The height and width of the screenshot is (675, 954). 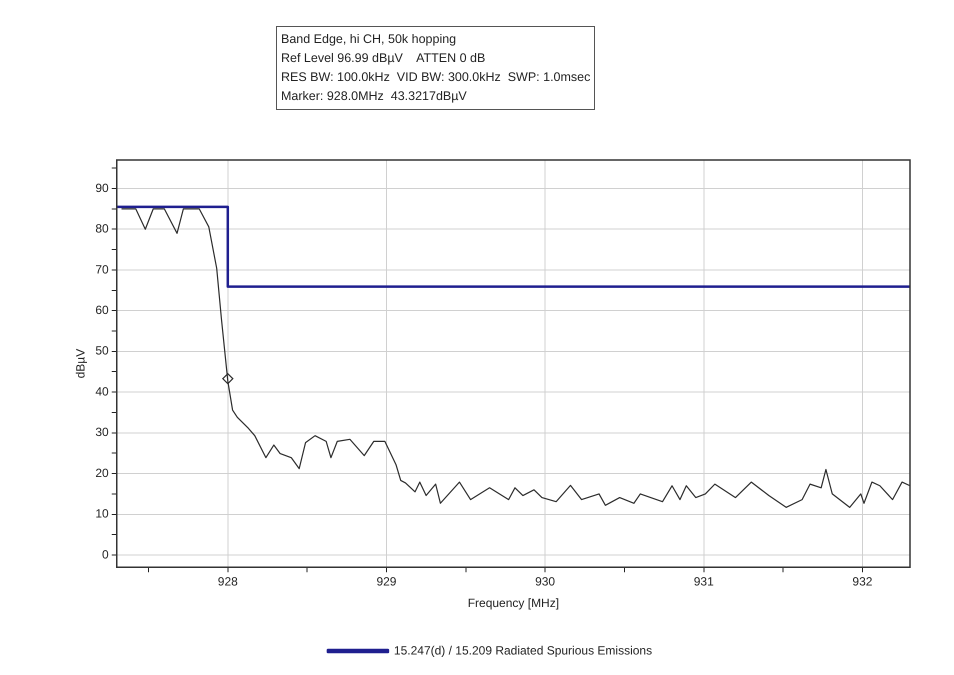 I want to click on y-tick-label: 90, so click(x=102, y=187).